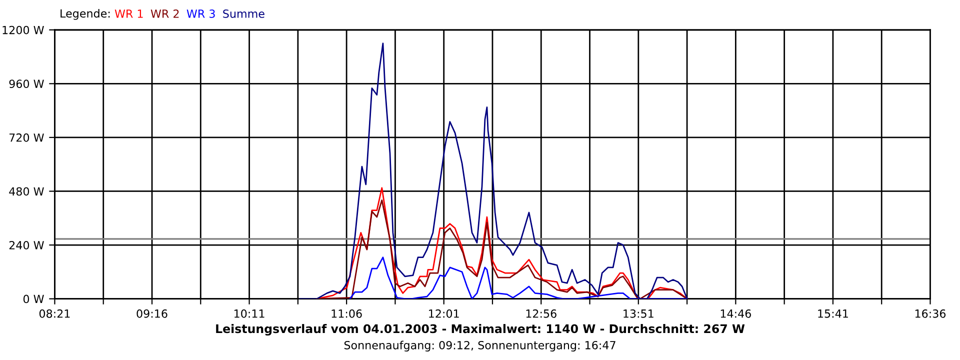  Describe the element at coordinates (639, 313) in the screenshot. I see `x-tick-label: 13:51` at that location.